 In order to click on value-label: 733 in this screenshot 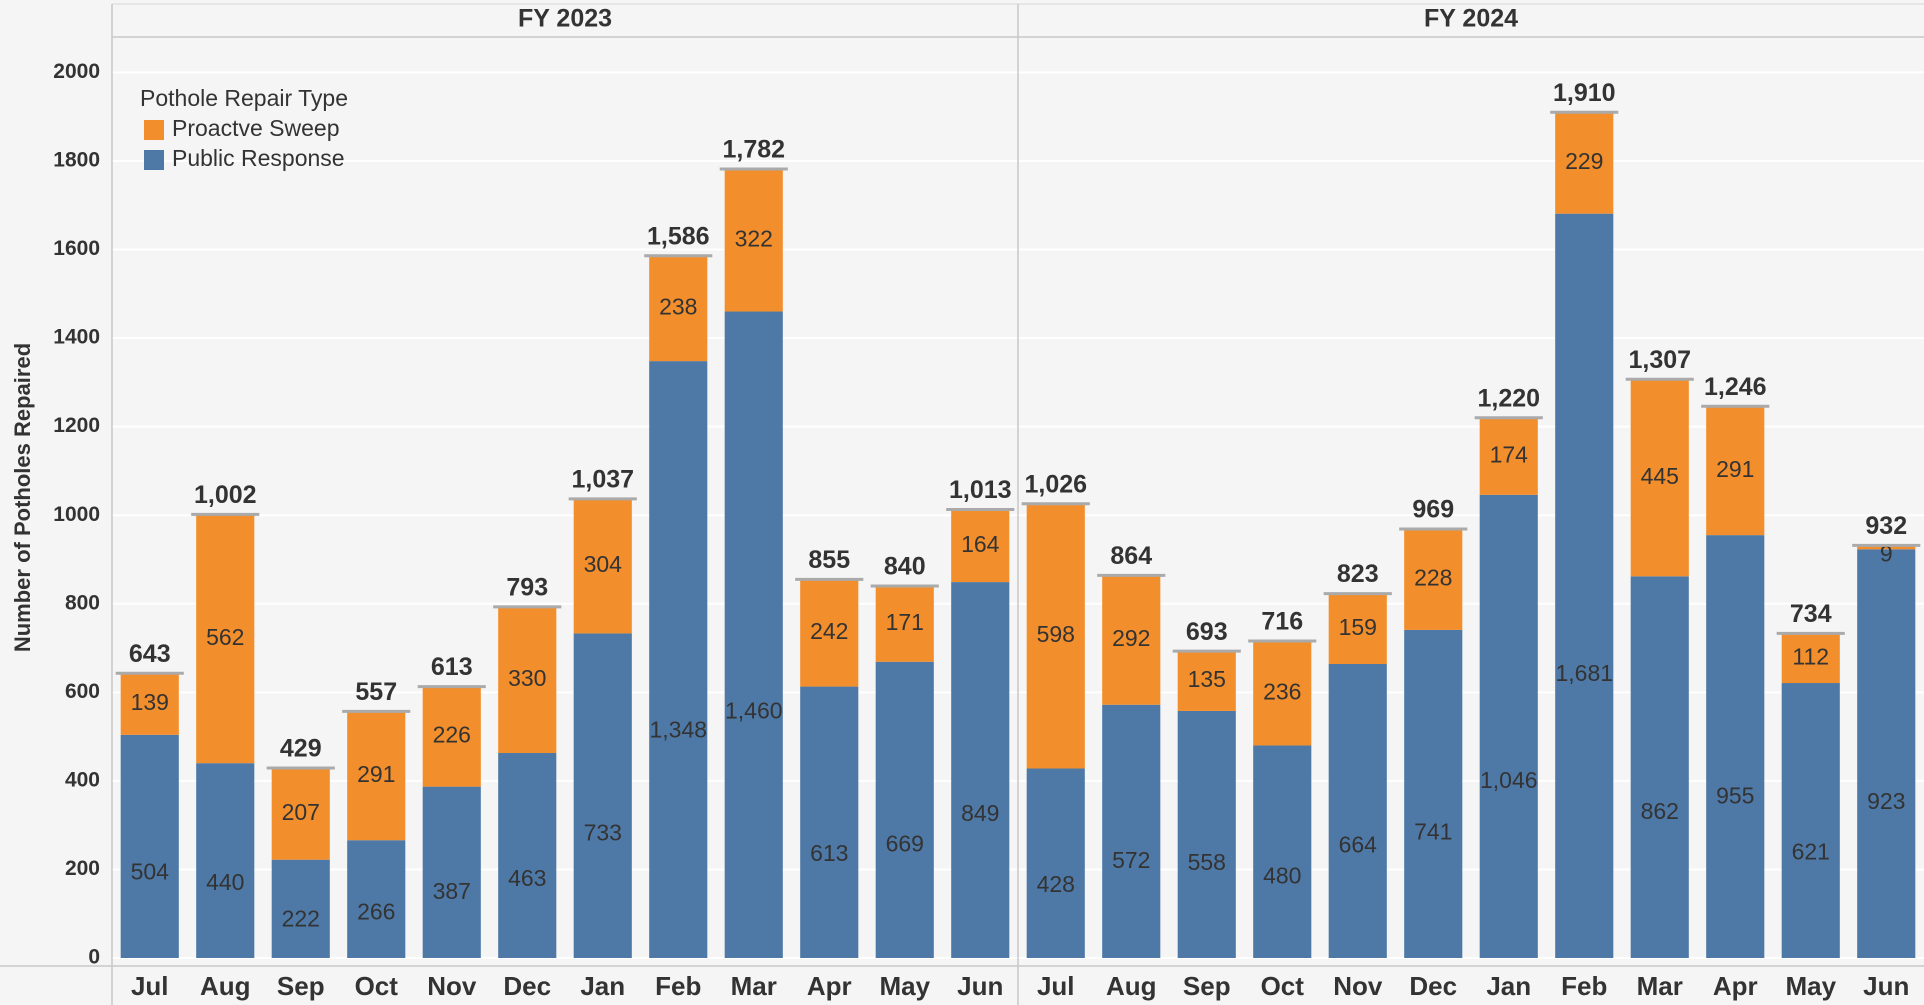, I will do `click(603, 833)`.